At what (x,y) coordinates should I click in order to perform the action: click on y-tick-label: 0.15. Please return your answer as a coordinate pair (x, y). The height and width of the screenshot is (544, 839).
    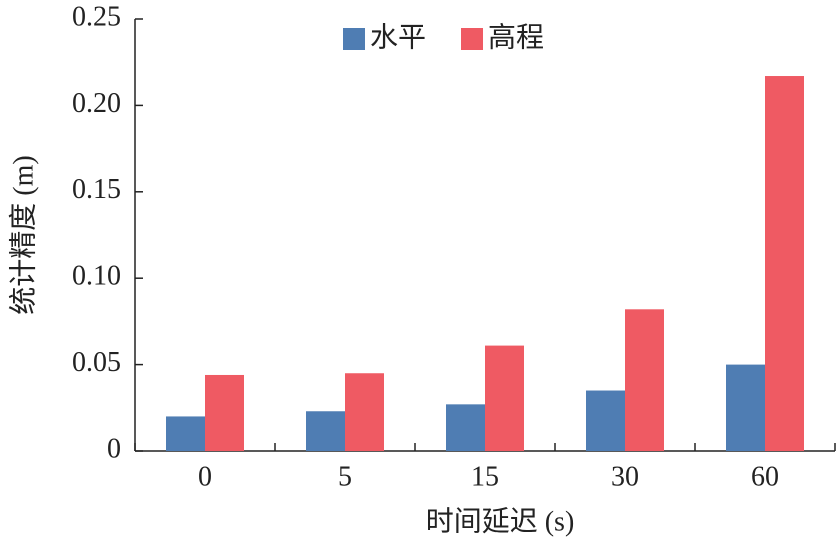
    Looking at the image, I should click on (96, 189).